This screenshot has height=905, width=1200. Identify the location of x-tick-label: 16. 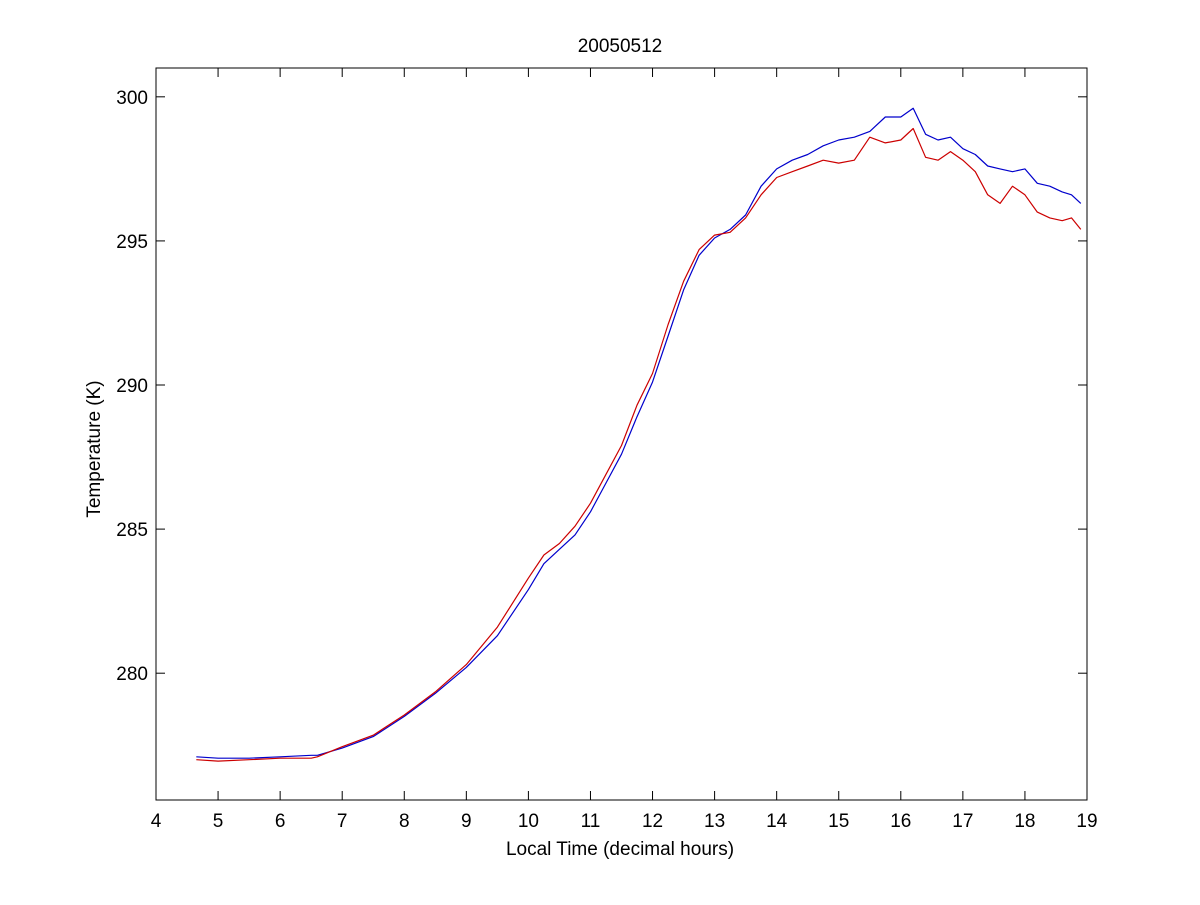
(900, 821).